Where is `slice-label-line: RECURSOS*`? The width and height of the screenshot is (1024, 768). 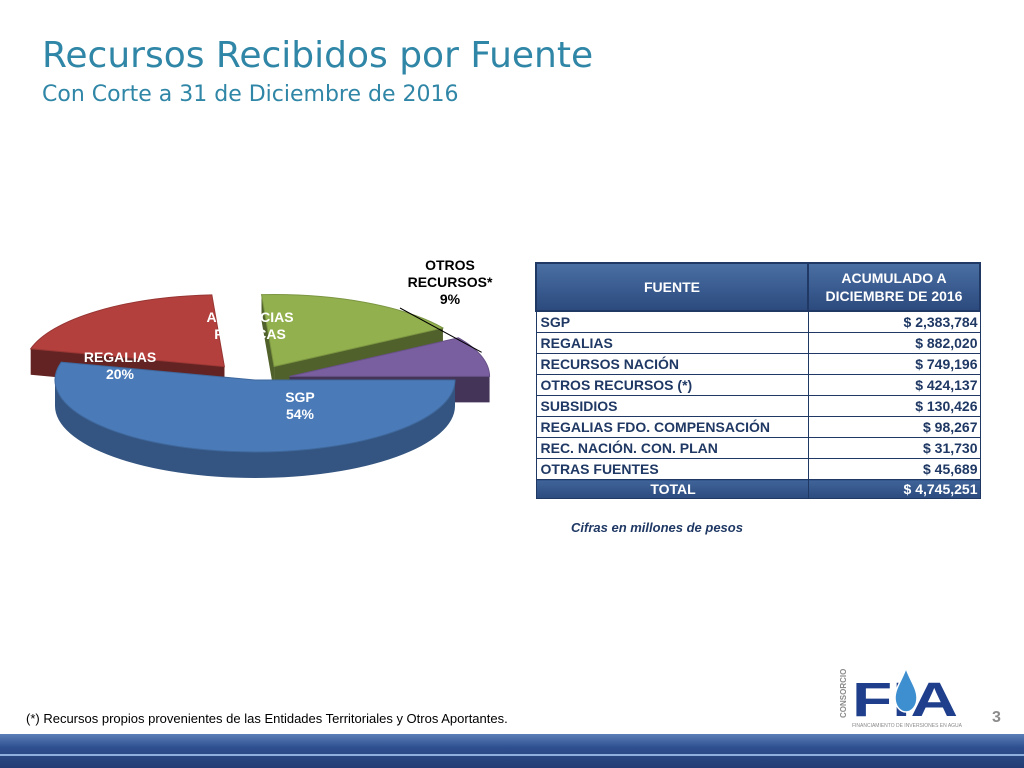 slice-label-line: RECURSOS* is located at coordinates (450, 282).